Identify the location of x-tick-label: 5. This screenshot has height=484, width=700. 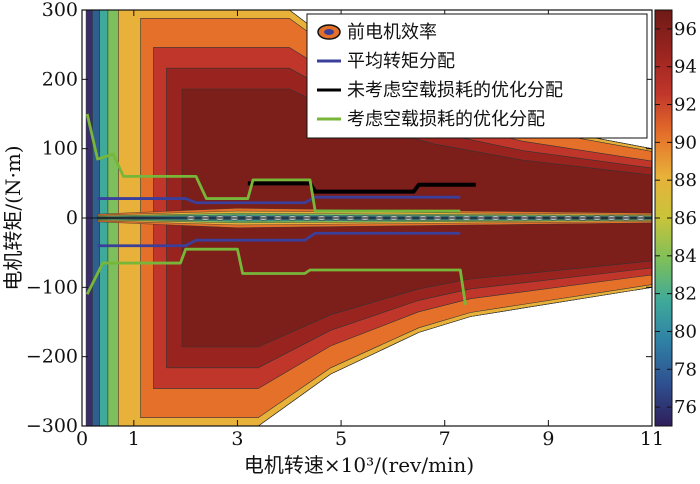
(341, 439).